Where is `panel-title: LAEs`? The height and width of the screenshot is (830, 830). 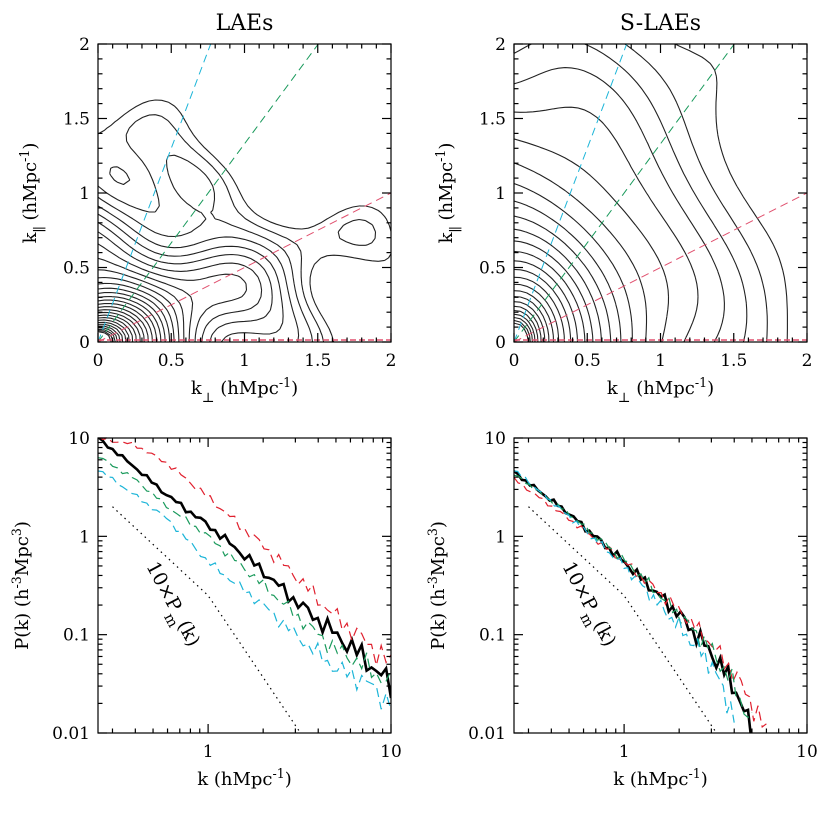 panel-title: LAEs is located at coordinates (245, 23).